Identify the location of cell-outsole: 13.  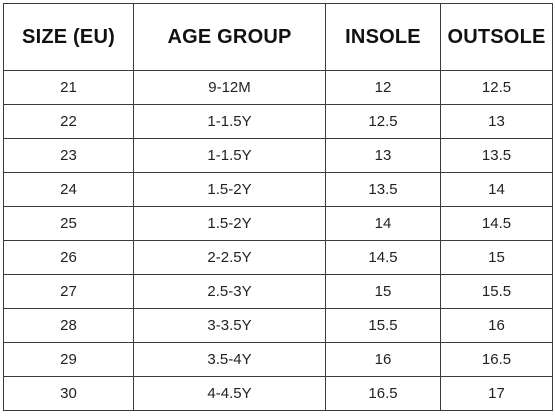
(496, 121).